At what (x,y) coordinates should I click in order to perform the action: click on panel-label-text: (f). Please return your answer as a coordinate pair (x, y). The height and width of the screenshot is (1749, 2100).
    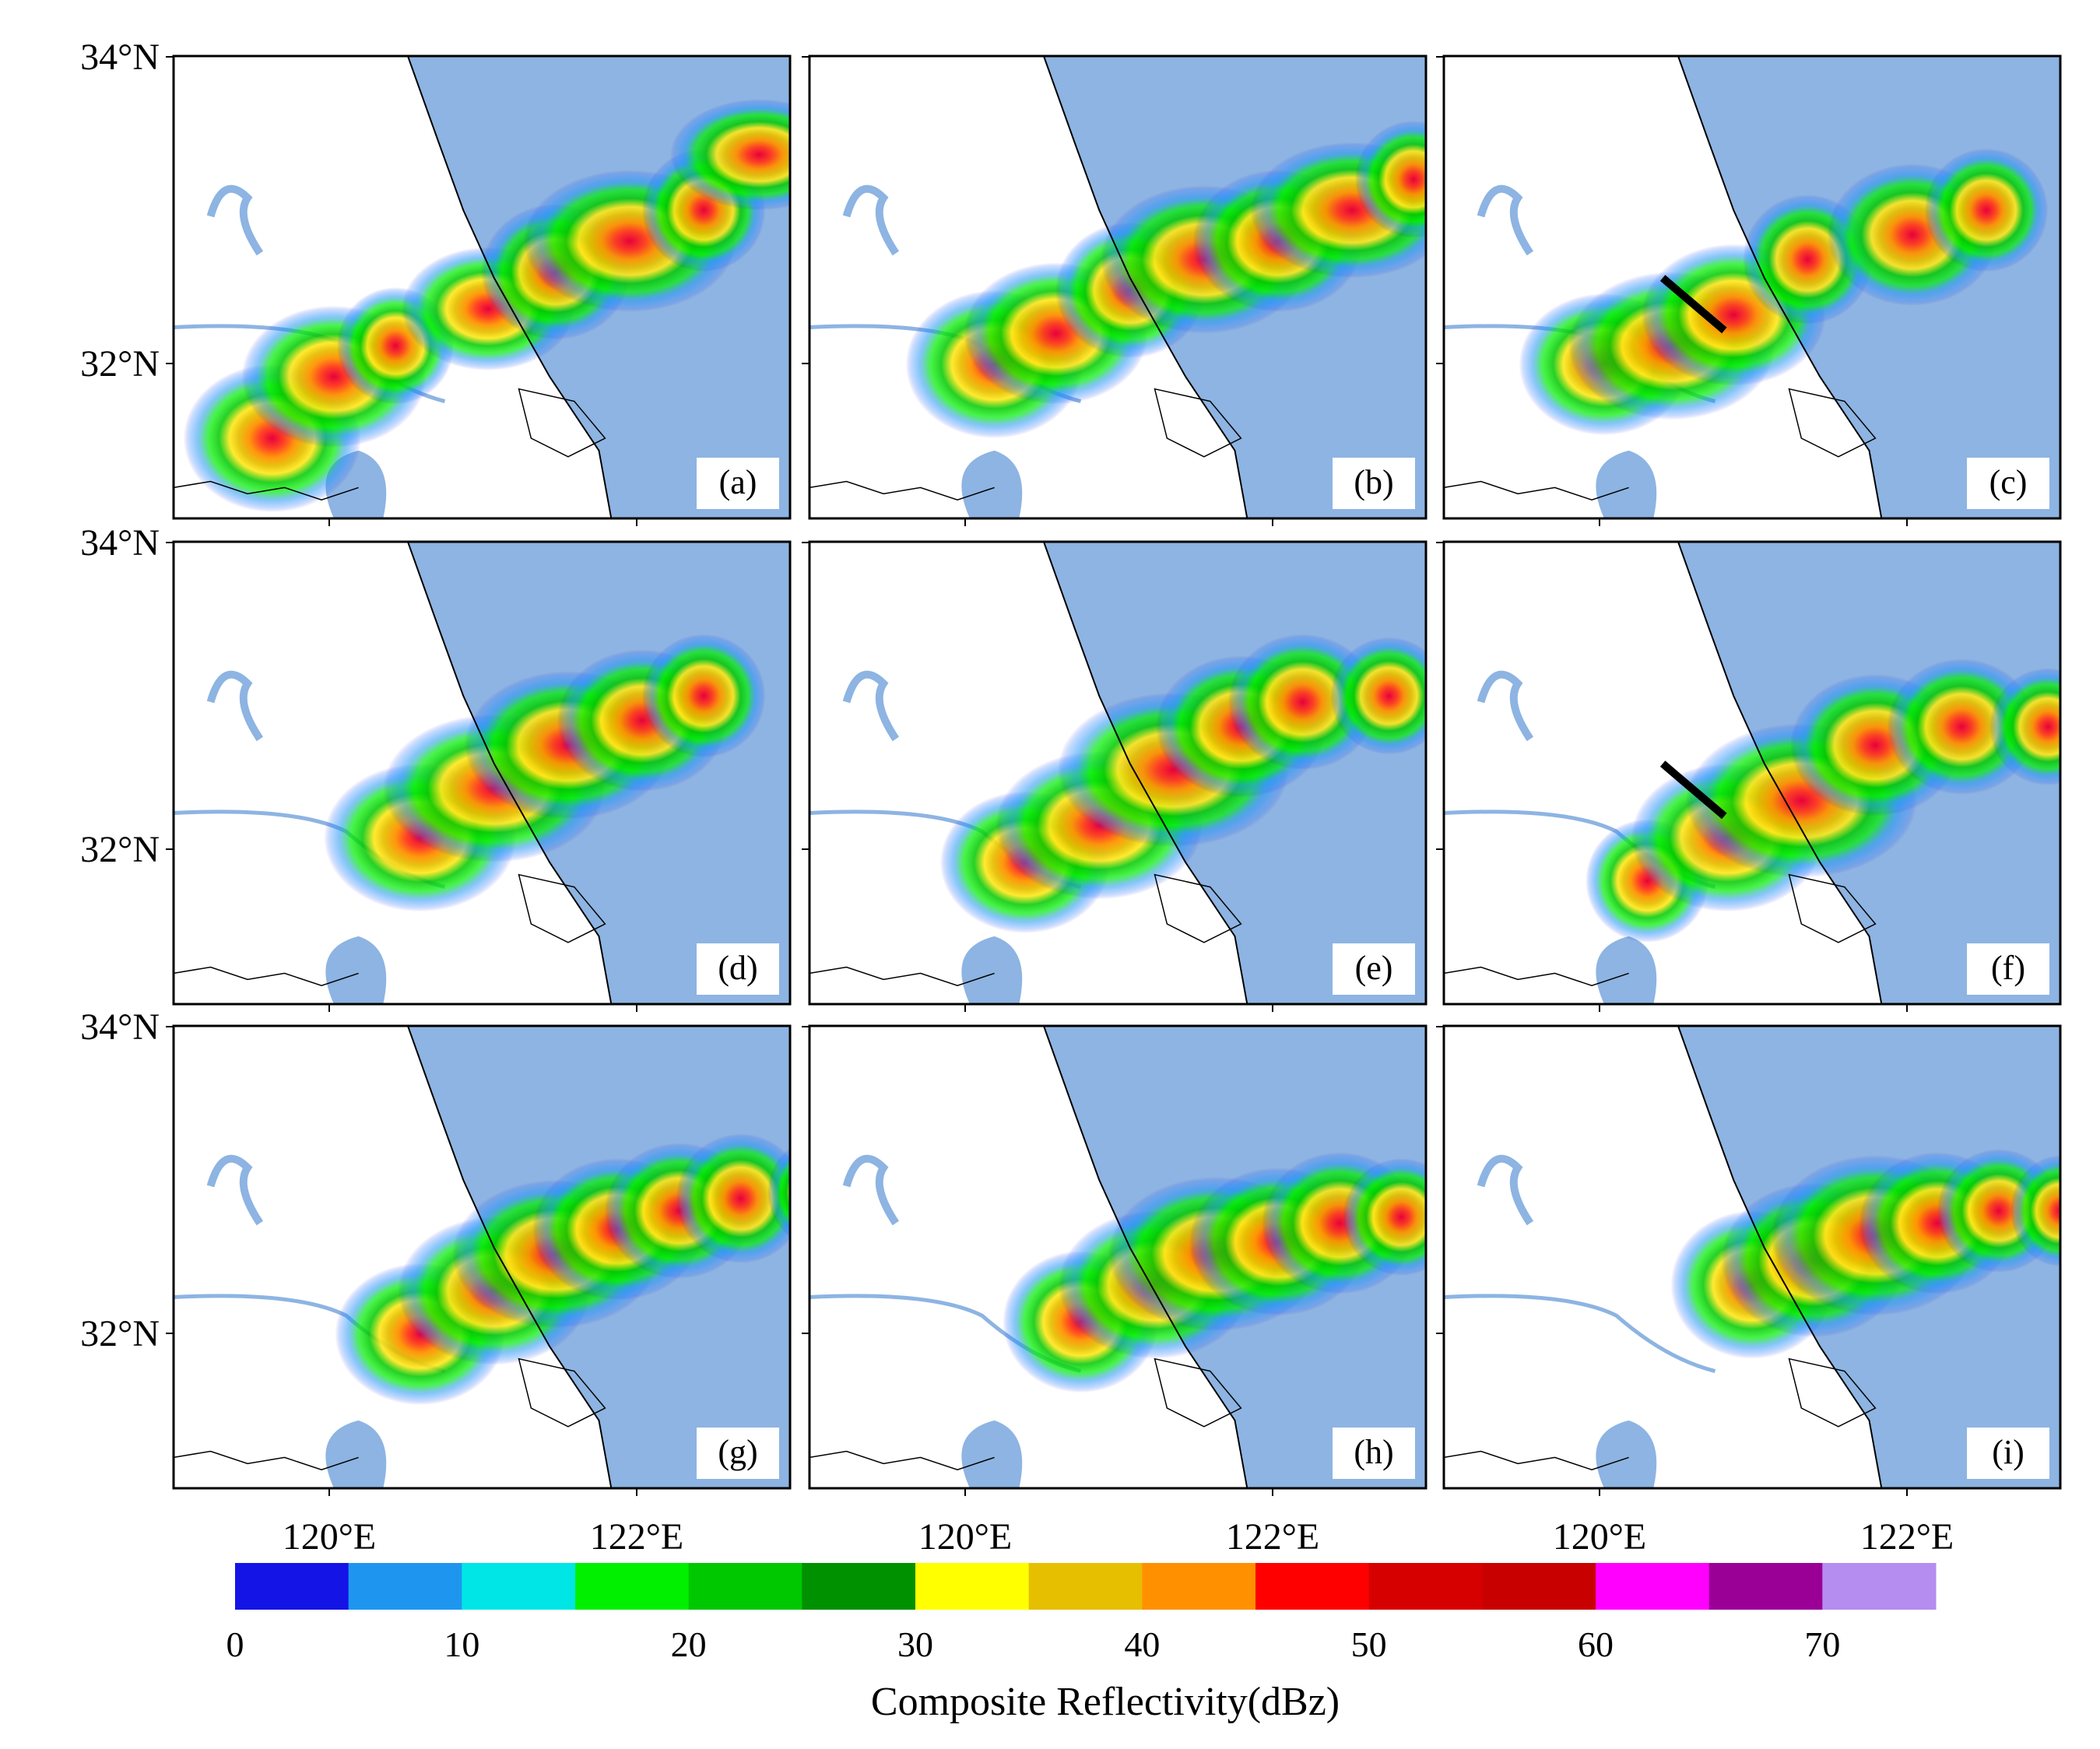
    Looking at the image, I should click on (2008, 968).